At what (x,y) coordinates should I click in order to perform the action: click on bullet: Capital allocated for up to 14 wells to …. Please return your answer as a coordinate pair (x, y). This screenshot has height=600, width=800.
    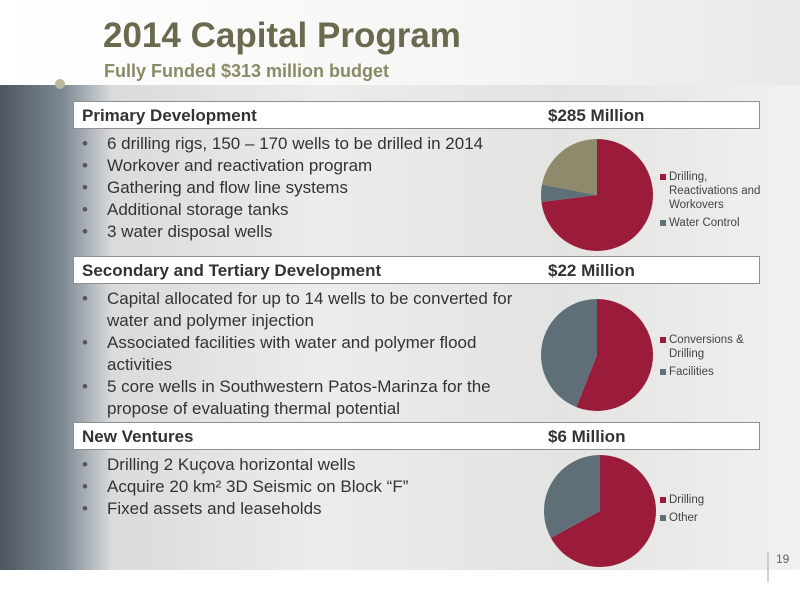
    Looking at the image, I should click on (312, 310).